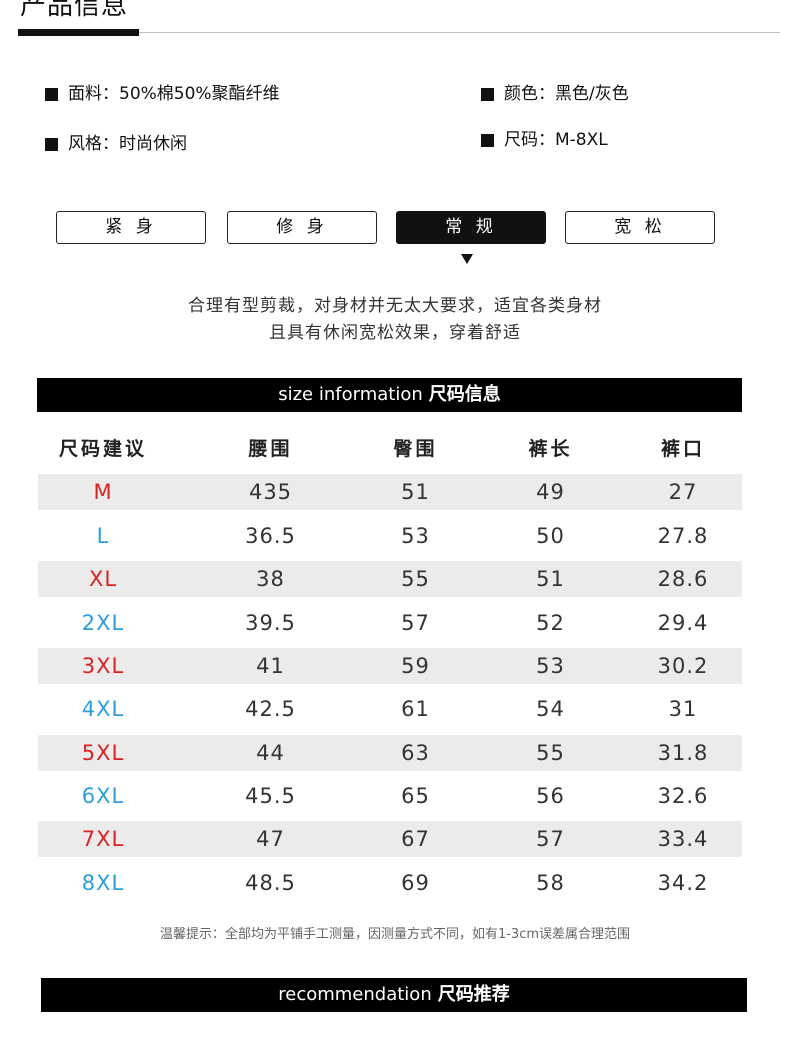 The height and width of the screenshot is (1052, 790). Describe the element at coordinates (521, 140) in the screenshot. I see `attribute-label: 尺码` at that location.